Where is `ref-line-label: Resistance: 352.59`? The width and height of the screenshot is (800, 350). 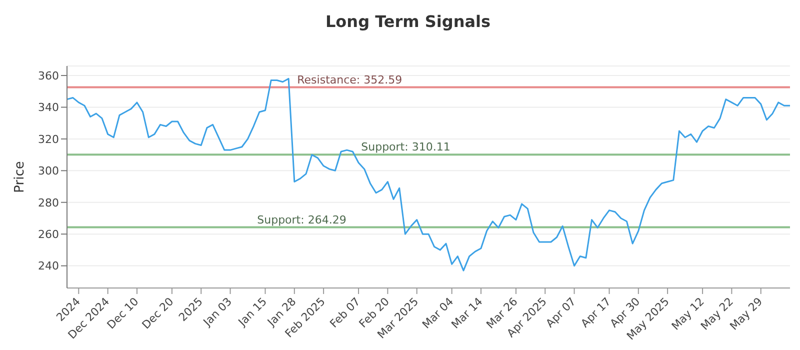
ref-line-label: Resistance: 352.59 is located at coordinates (349, 79).